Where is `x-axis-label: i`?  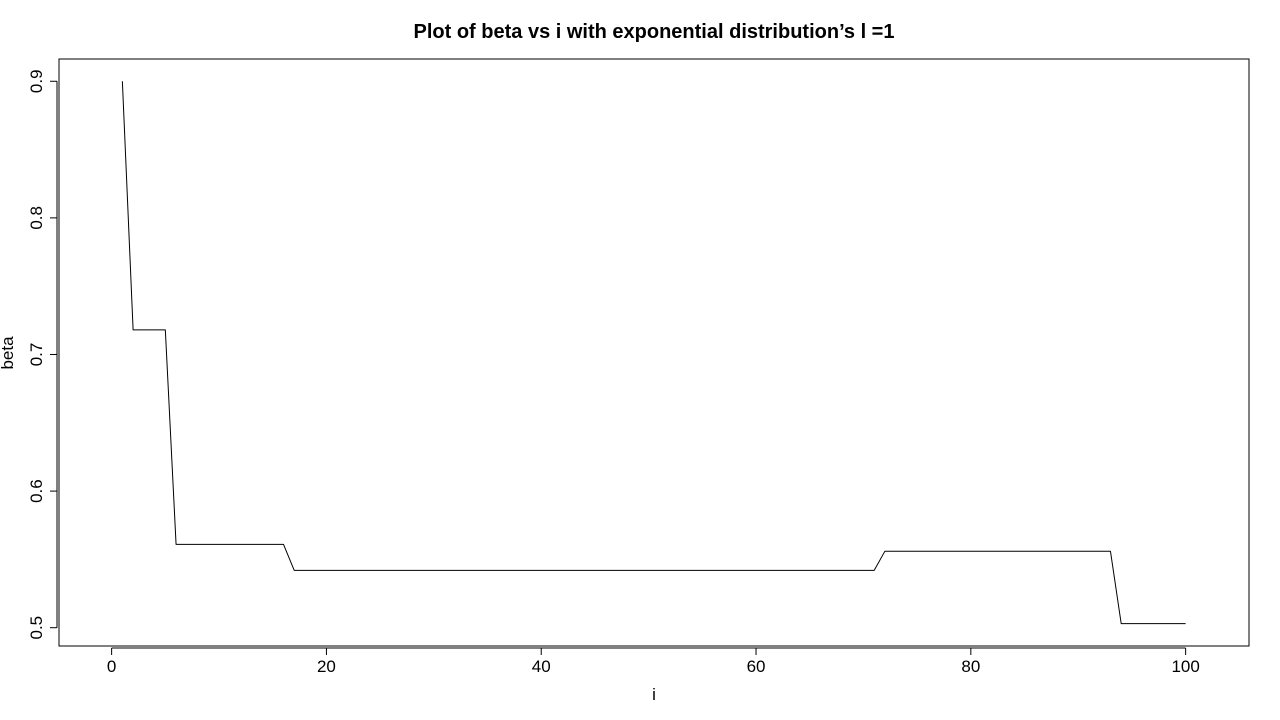
x-axis-label: i is located at coordinates (654, 694).